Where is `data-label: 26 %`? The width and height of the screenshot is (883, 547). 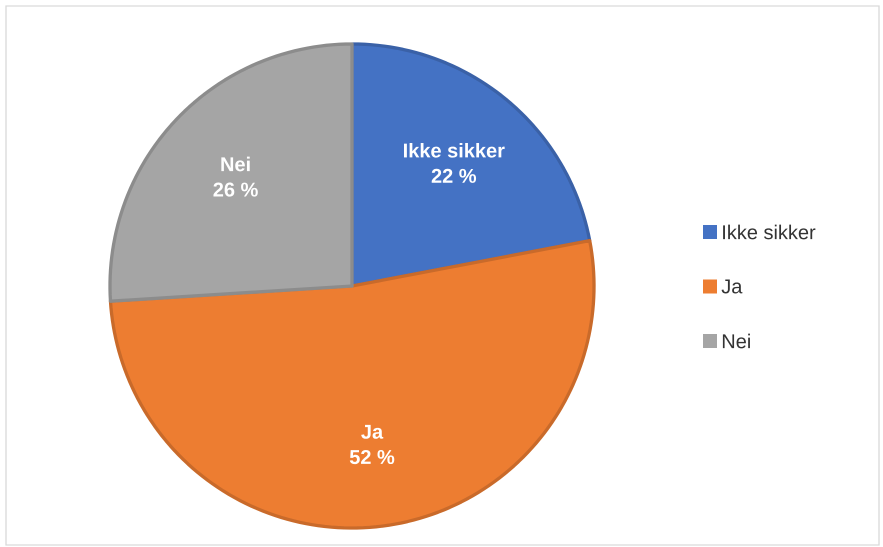
data-label: 26 % is located at coordinates (235, 189).